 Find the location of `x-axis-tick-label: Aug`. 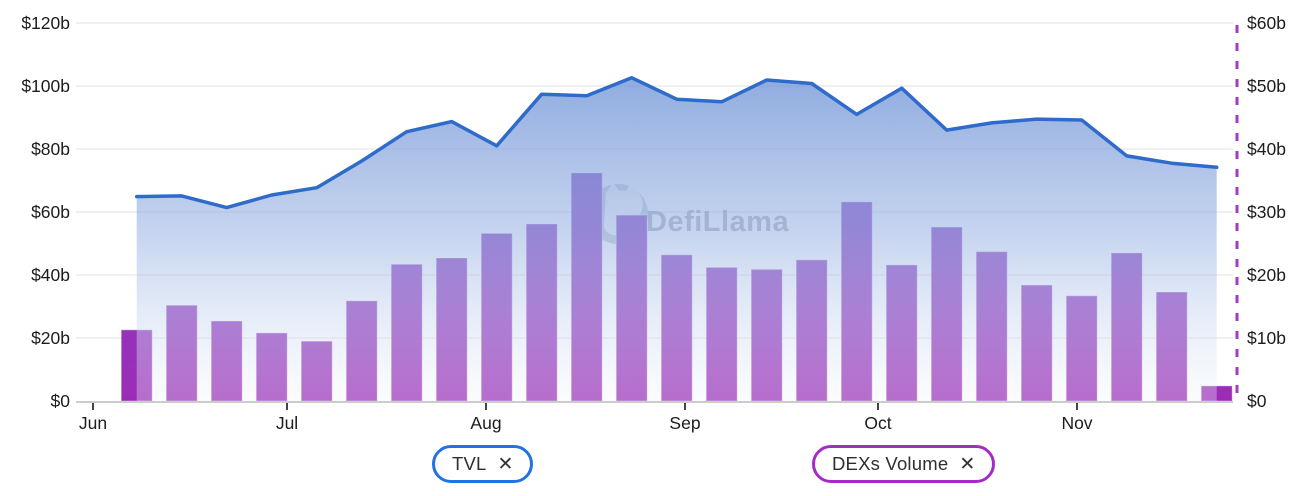

x-axis-tick-label: Aug is located at coordinates (485, 423).